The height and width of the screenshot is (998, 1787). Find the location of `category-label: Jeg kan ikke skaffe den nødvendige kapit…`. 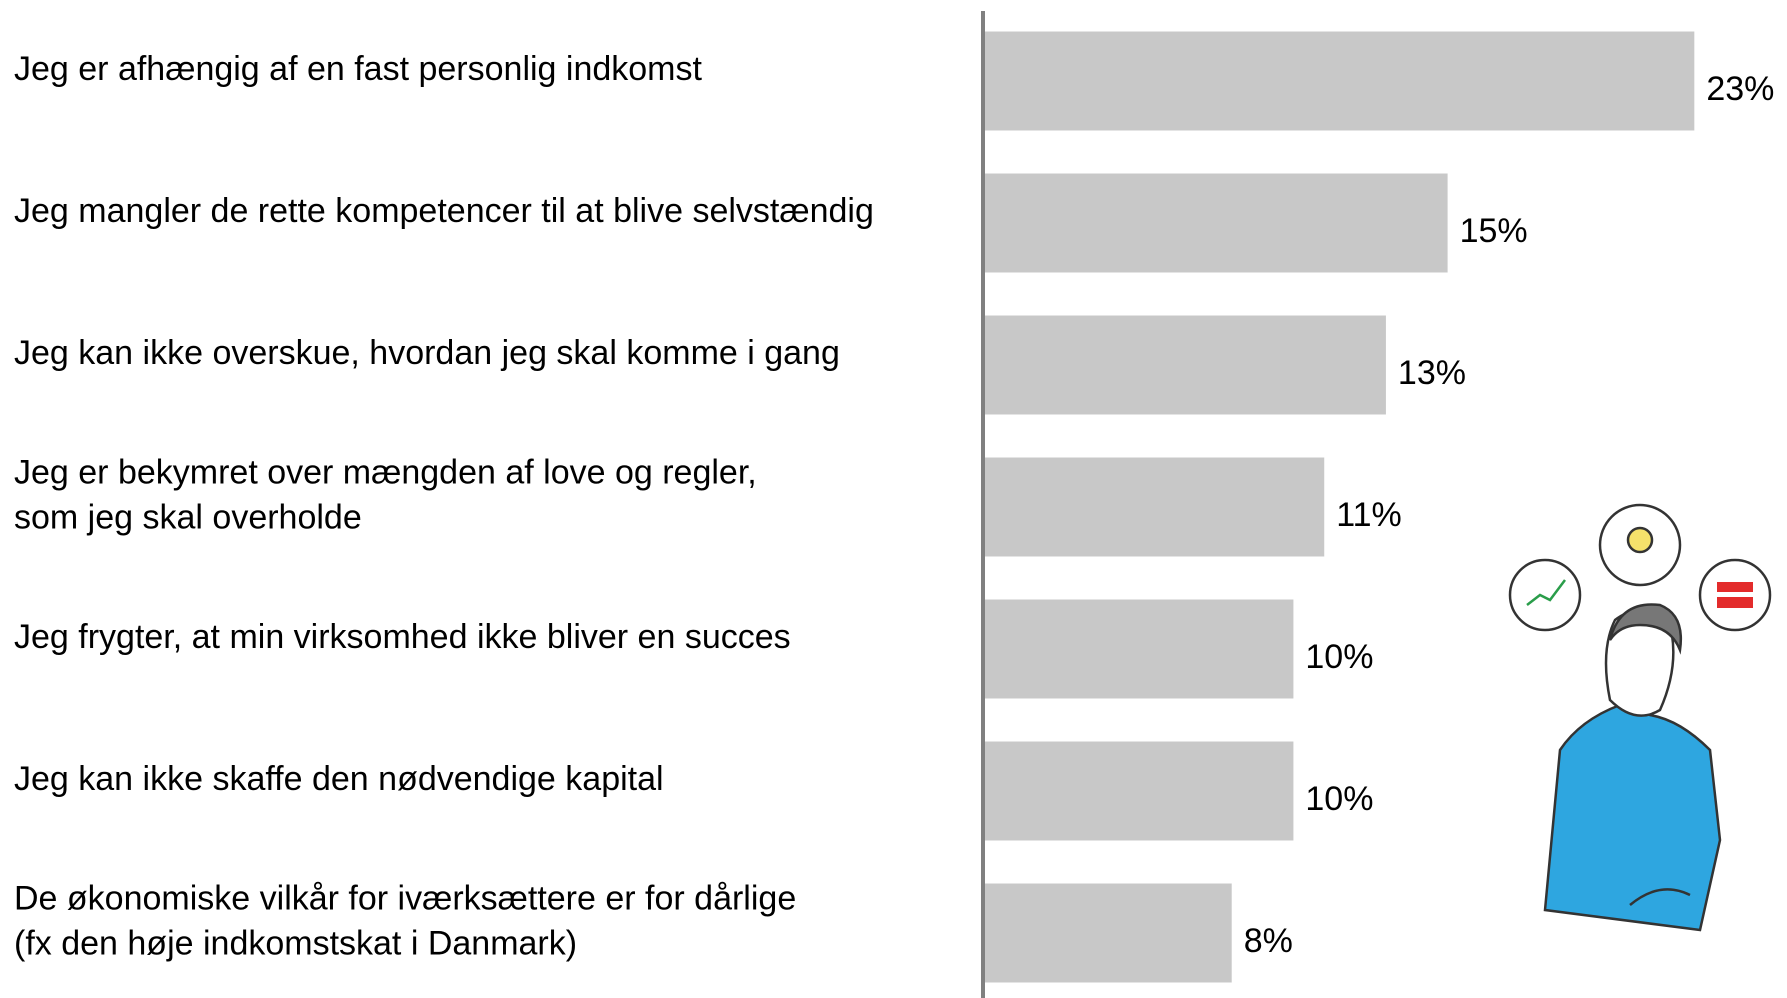

category-label: Jeg kan ikke skaffe den nødvendige kapit… is located at coordinates (339, 779).